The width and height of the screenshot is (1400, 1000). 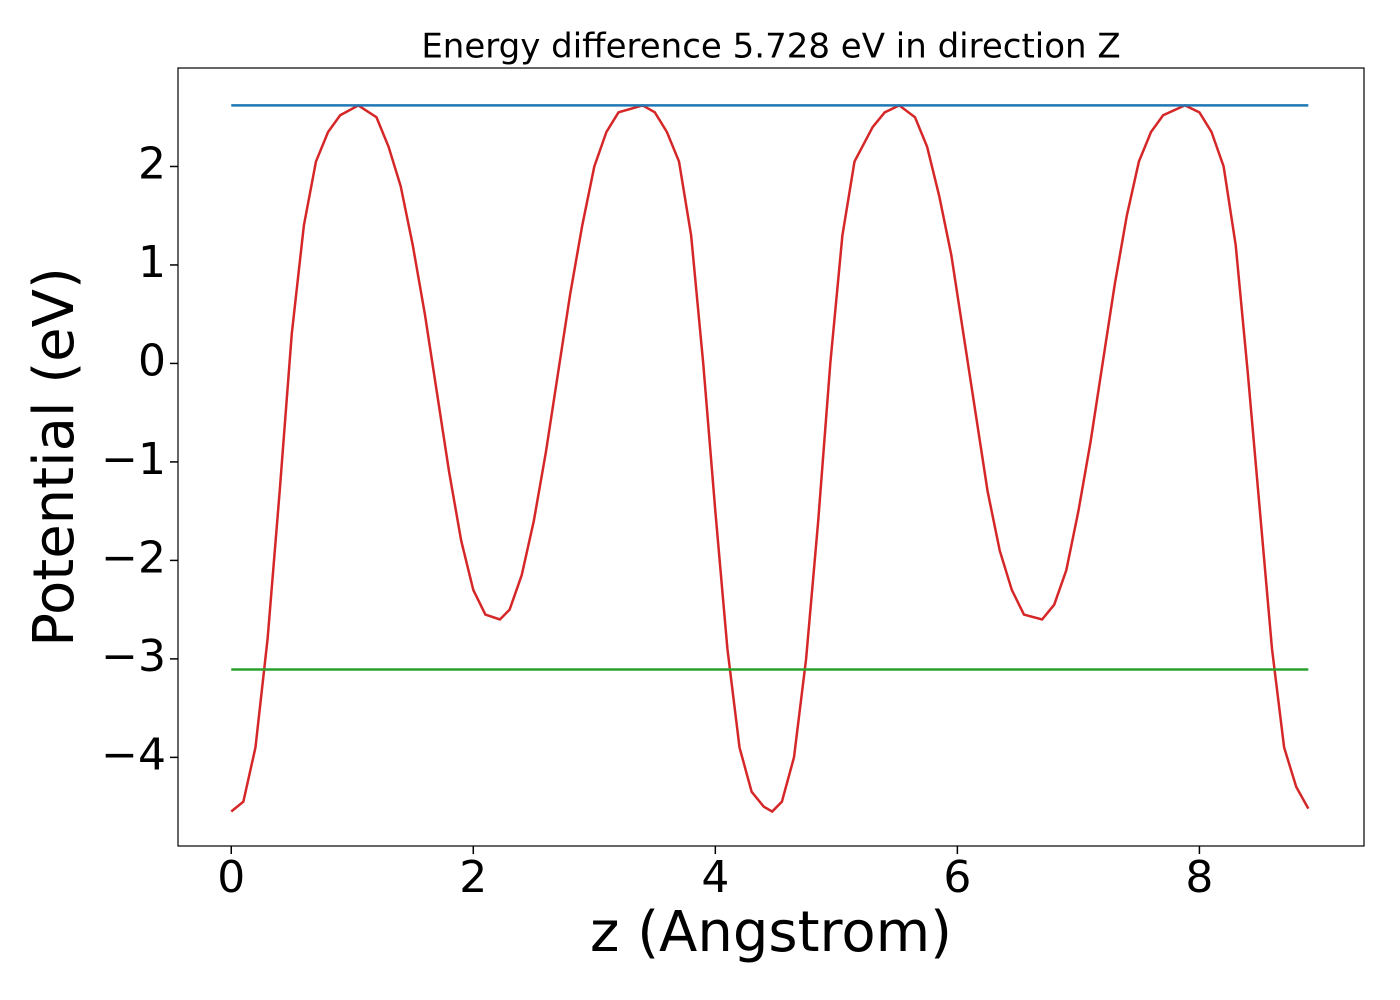 What do you see at coordinates (152, 262) in the screenshot?
I see `y-tick-label: 1` at bounding box center [152, 262].